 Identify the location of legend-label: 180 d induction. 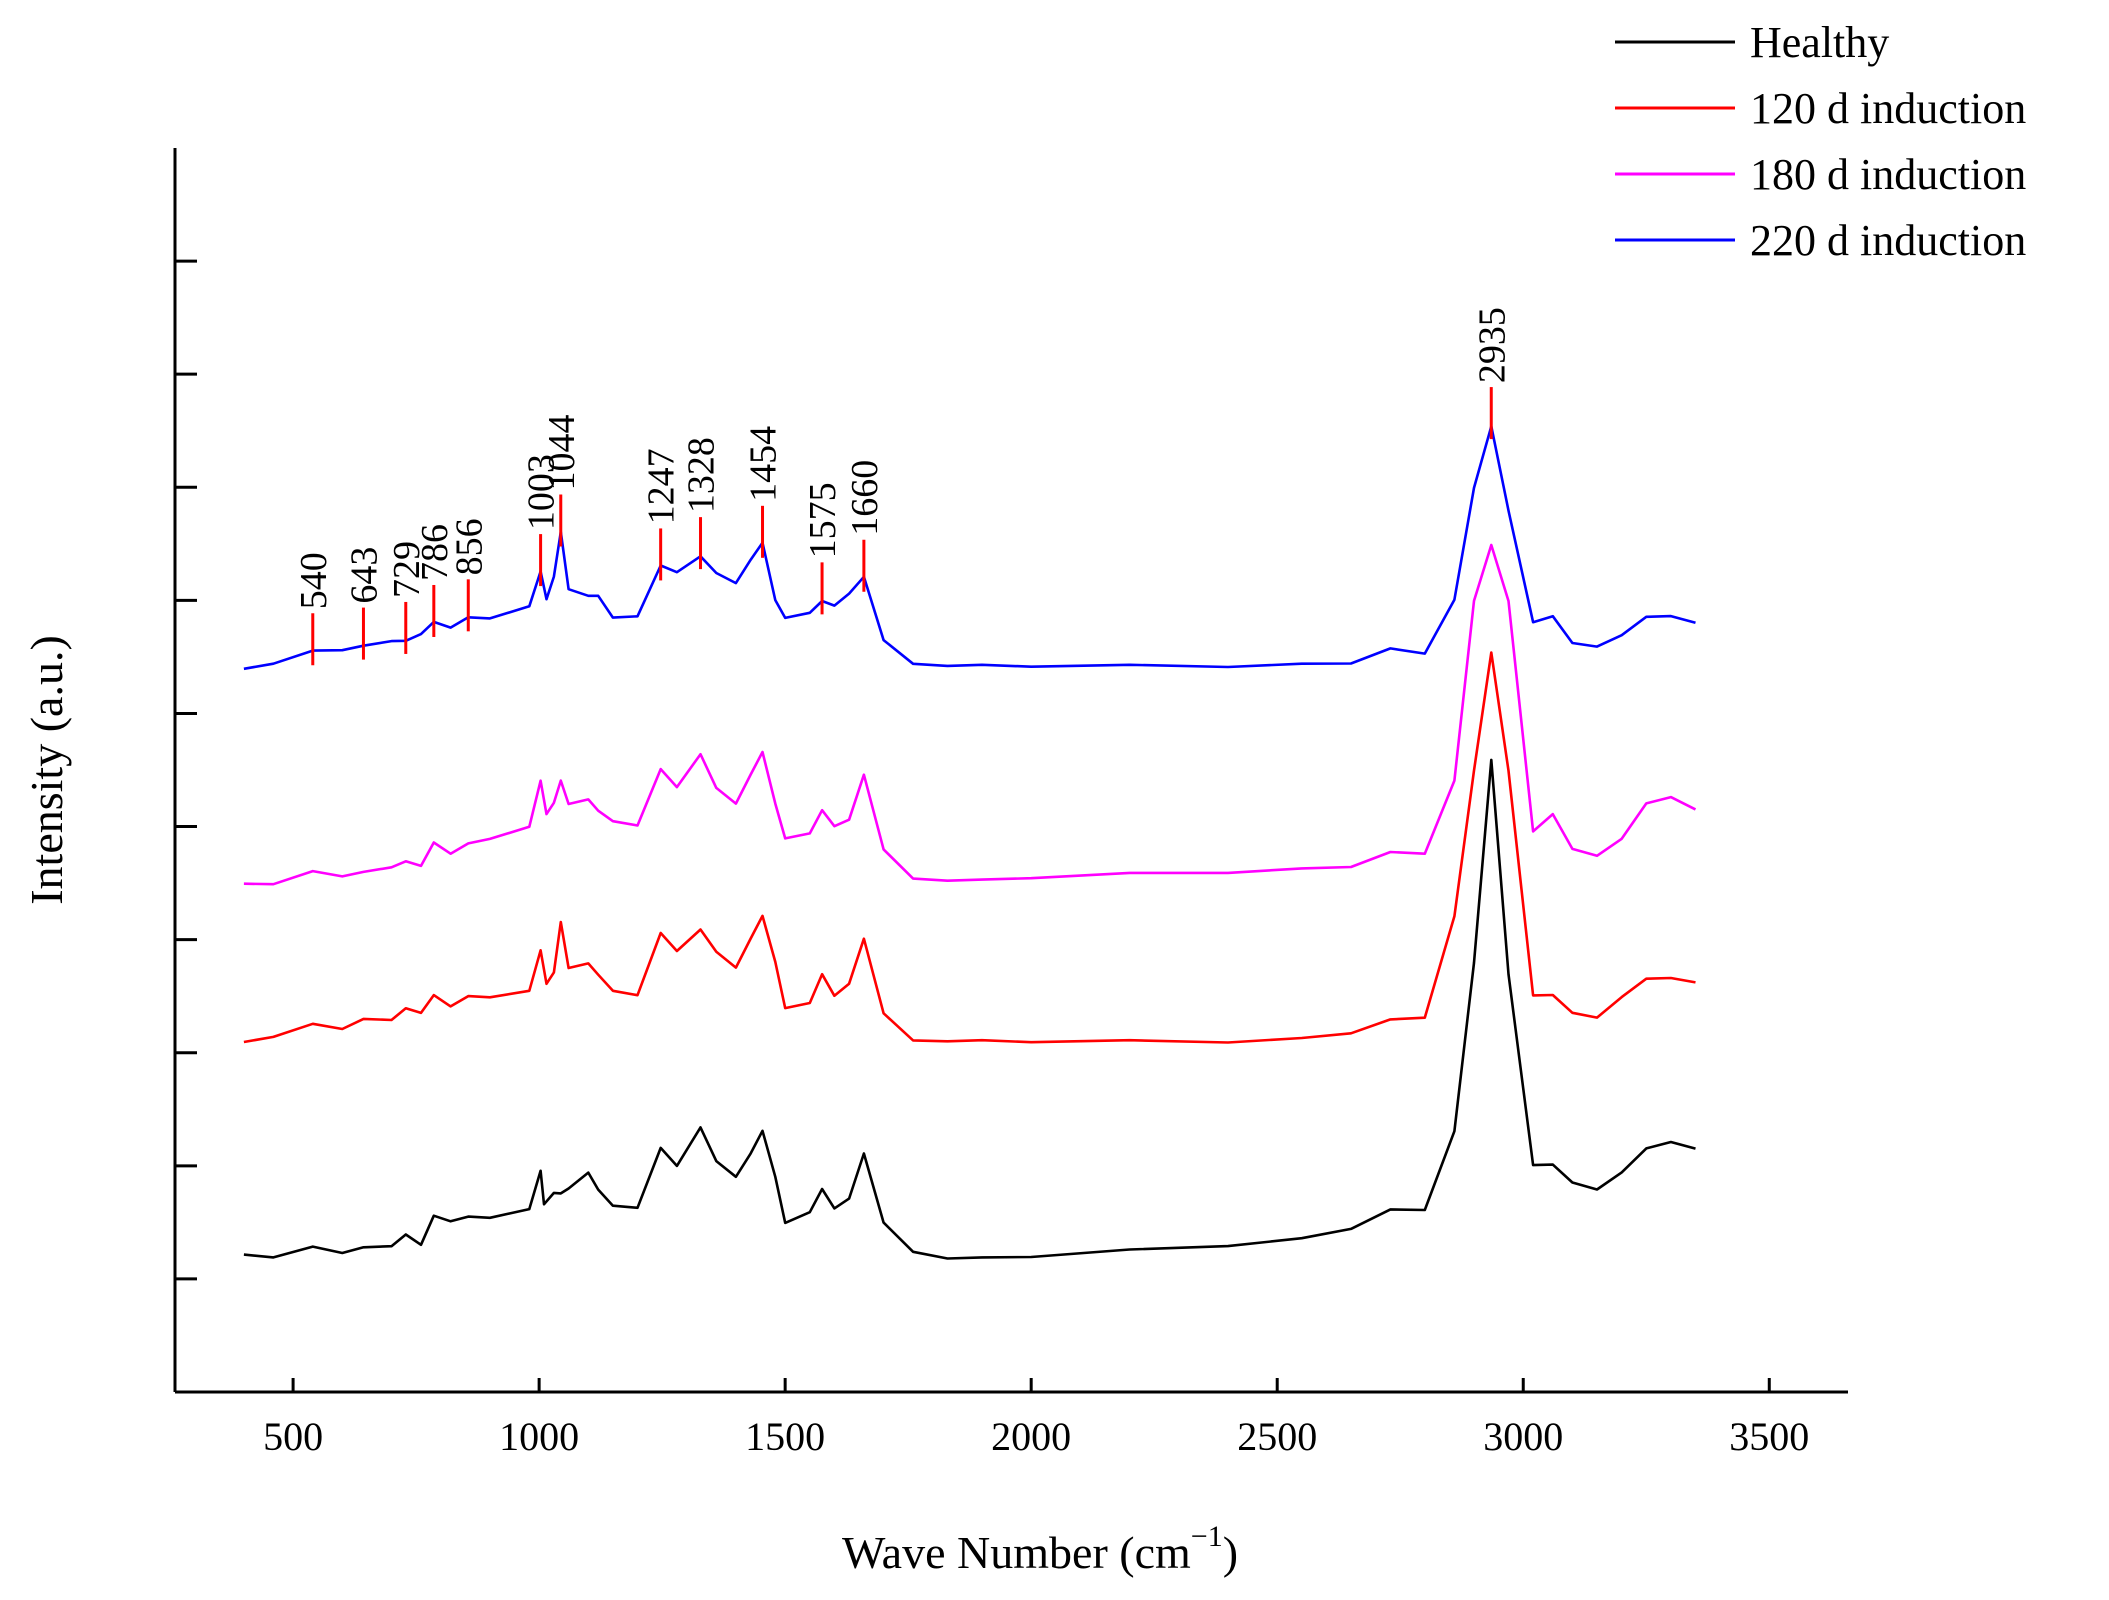
(1888, 174).